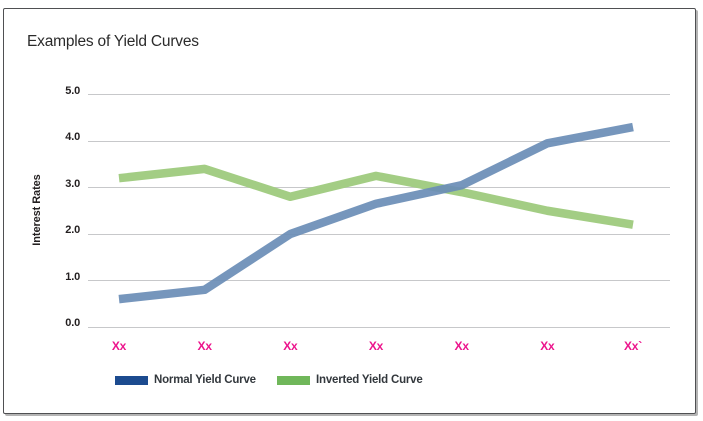  I want to click on gridline-5.0, so click(379, 94).